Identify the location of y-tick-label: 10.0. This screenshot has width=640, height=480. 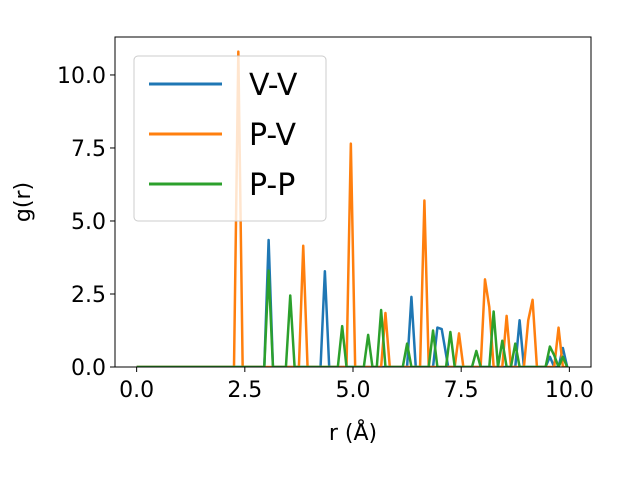
(81, 76).